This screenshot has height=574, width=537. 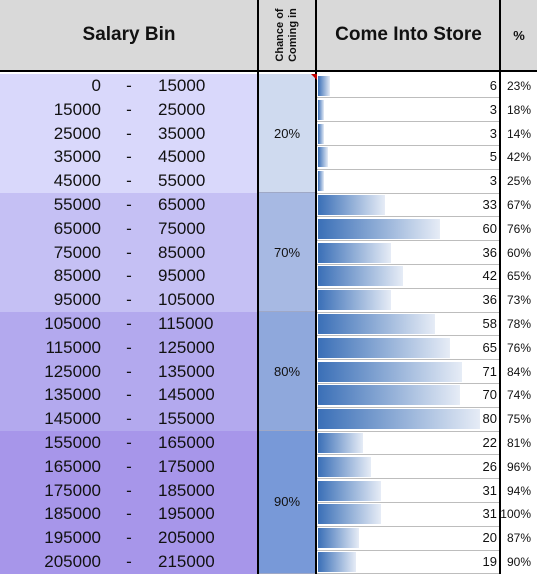 I want to click on chance-cell: 90%, so click(x=287, y=502).